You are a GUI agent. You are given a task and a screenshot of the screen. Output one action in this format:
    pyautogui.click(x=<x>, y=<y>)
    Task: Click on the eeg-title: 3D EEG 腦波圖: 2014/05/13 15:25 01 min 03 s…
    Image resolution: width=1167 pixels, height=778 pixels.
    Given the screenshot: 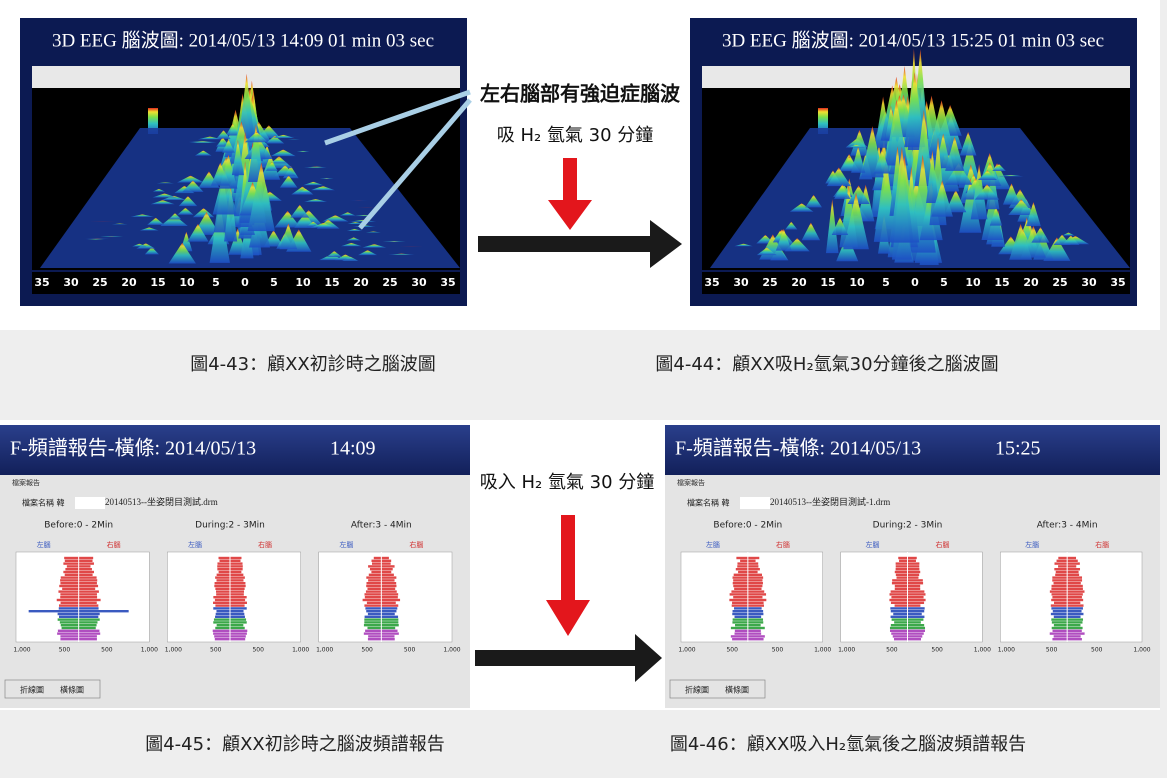 What is the action you would take?
    pyautogui.click(x=913, y=40)
    